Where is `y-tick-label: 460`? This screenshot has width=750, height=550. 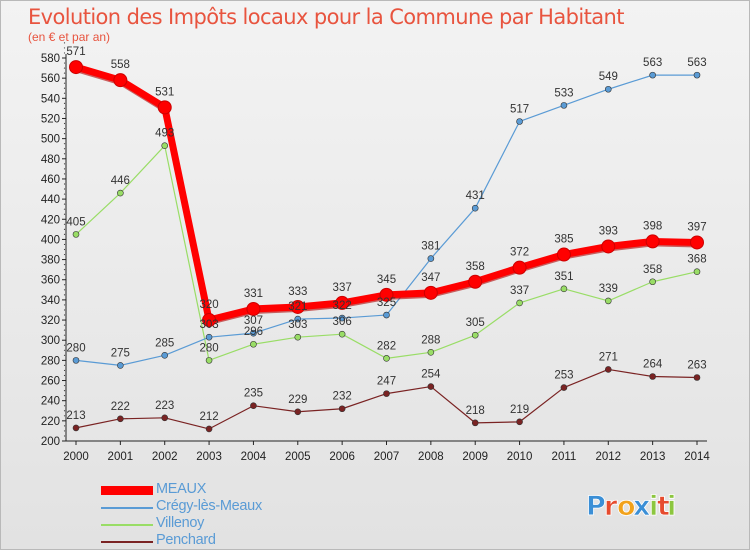
y-tick-label: 460 is located at coordinates (50, 180).